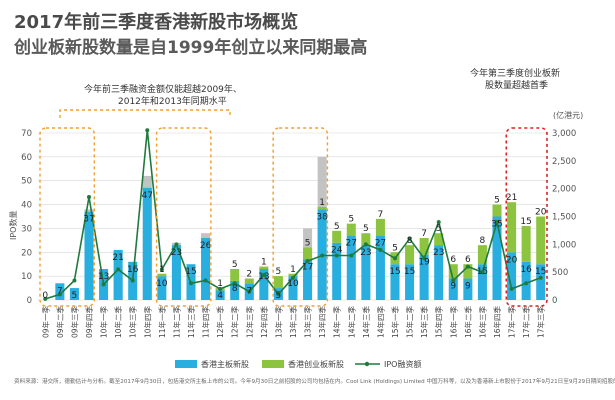 This screenshot has height=400, width=615. What do you see at coordinates (560, 273) in the screenshot?
I see `y-right-tick-label: 500` at bounding box center [560, 273].